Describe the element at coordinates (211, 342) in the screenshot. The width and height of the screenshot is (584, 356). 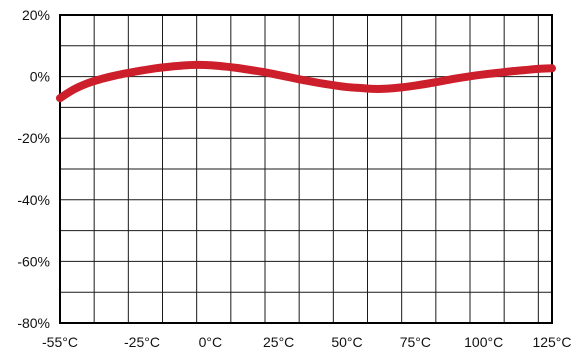
I see `x-tick-label: 0°C` at that location.